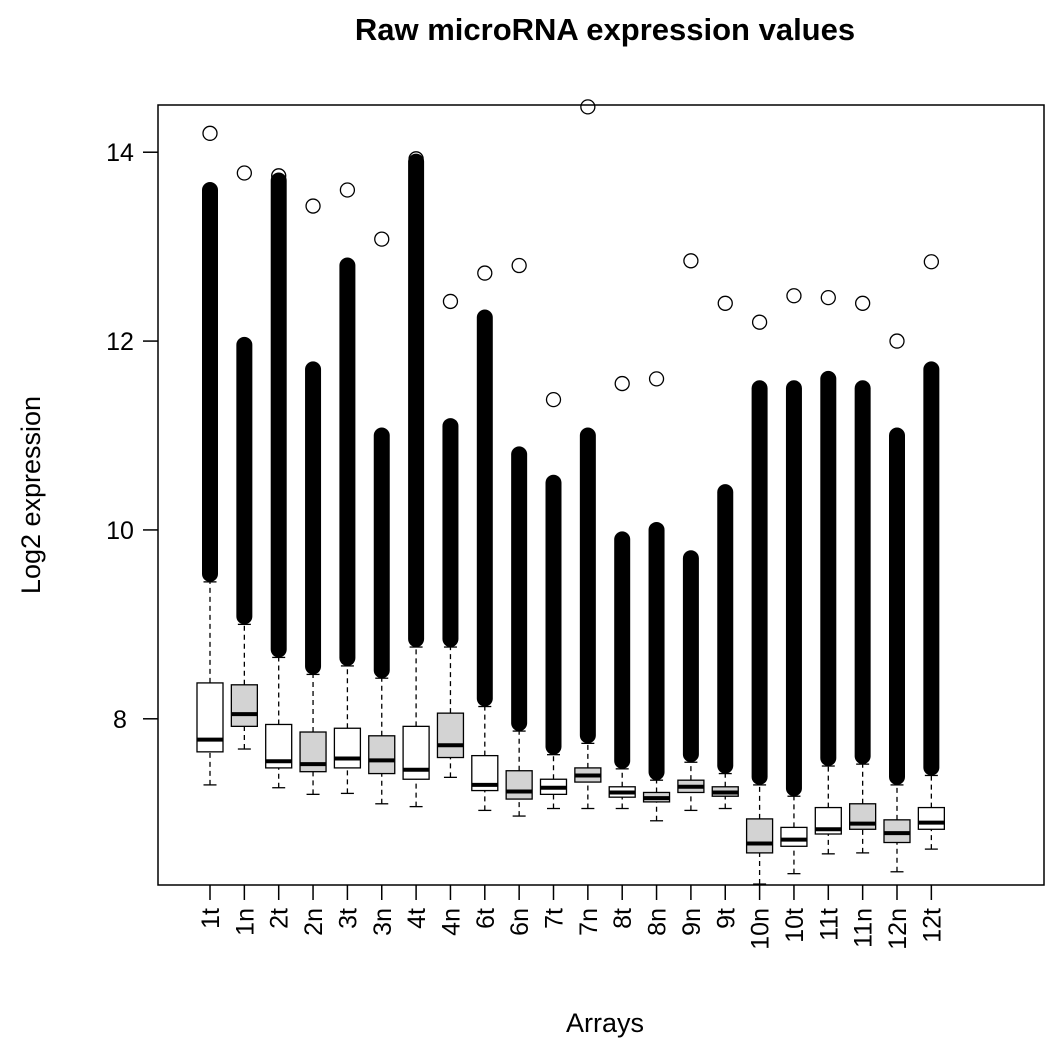 This screenshot has width=1045, height=1042. What do you see at coordinates (520, 922) in the screenshot?
I see `x-tick-label: 6n` at bounding box center [520, 922].